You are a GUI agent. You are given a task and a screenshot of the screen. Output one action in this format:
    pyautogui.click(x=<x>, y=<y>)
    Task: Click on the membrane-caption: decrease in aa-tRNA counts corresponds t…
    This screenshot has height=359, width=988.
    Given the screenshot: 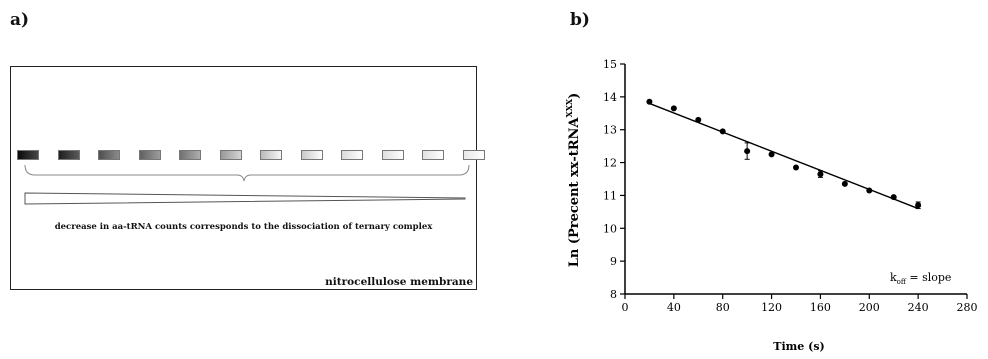 What is the action you would take?
    pyautogui.click(x=243, y=227)
    